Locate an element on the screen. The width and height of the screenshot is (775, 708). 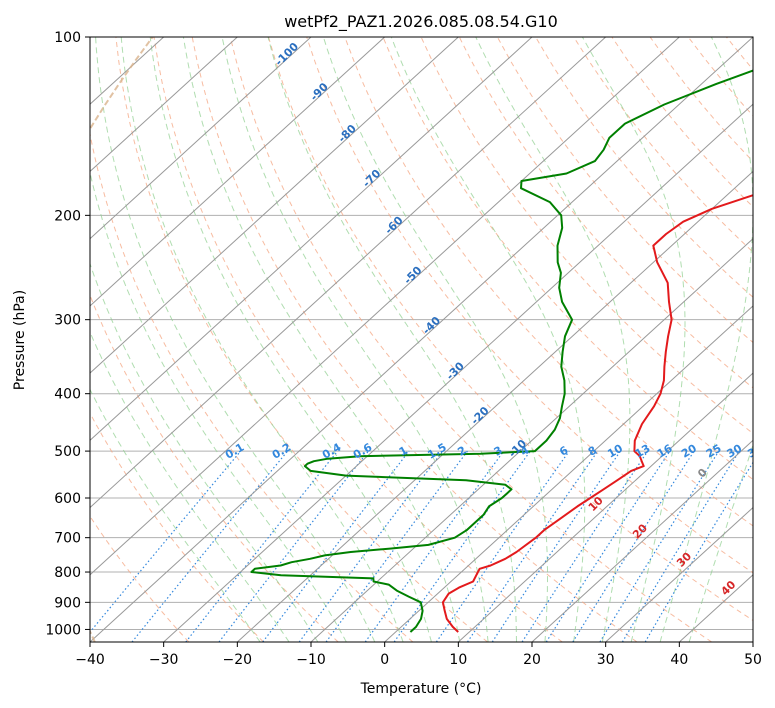
x-axis-title: Temperature (°C) is located at coordinates (421, 689).